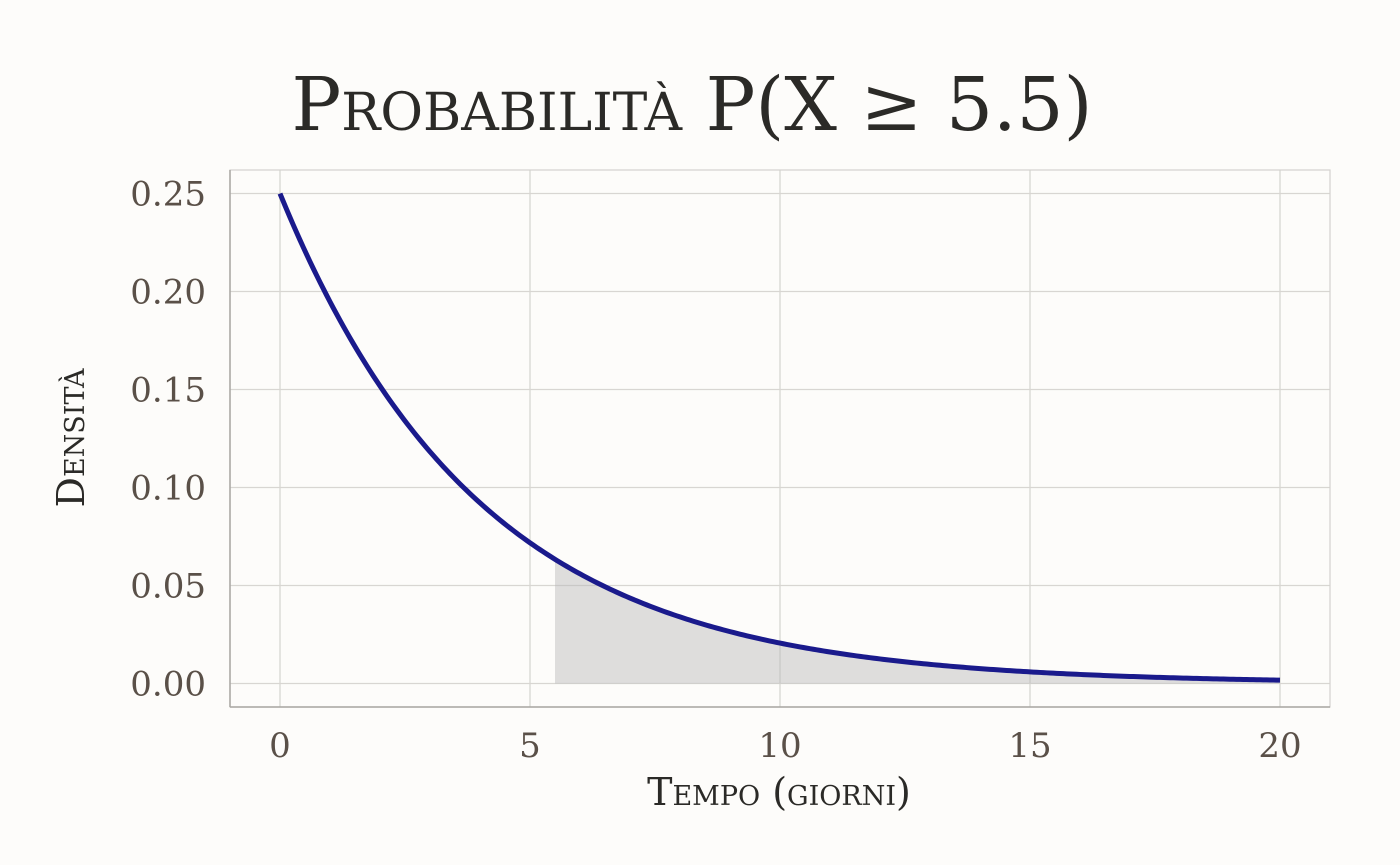 This screenshot has height=865, width=1400. I want to click on shaded-probability-area, so click(917, 621).